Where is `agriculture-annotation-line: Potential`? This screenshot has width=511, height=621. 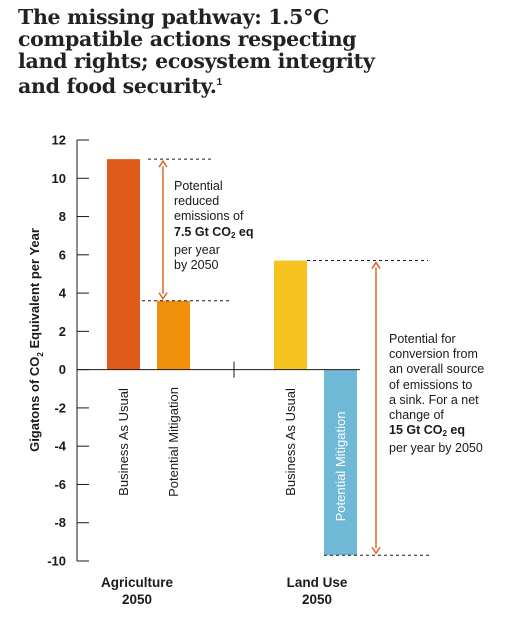 agriculture-annotation-line: Potential is located at coordinates (198, 186).